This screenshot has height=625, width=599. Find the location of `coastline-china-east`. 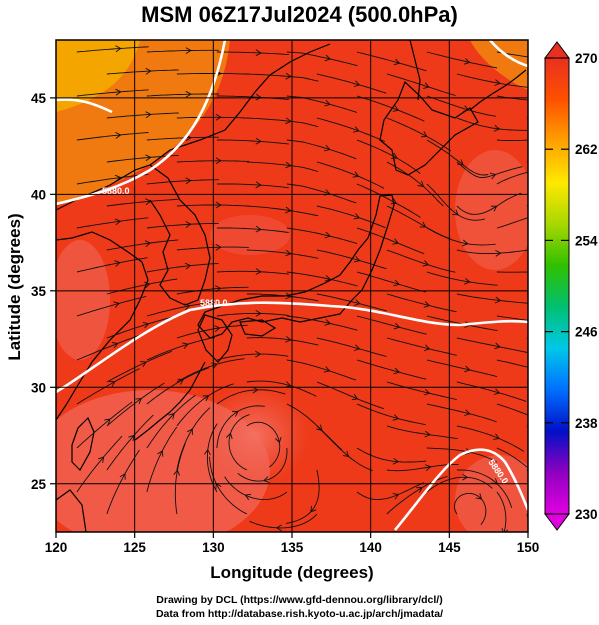

coastline-china-east is located at coordinates (102, 326).